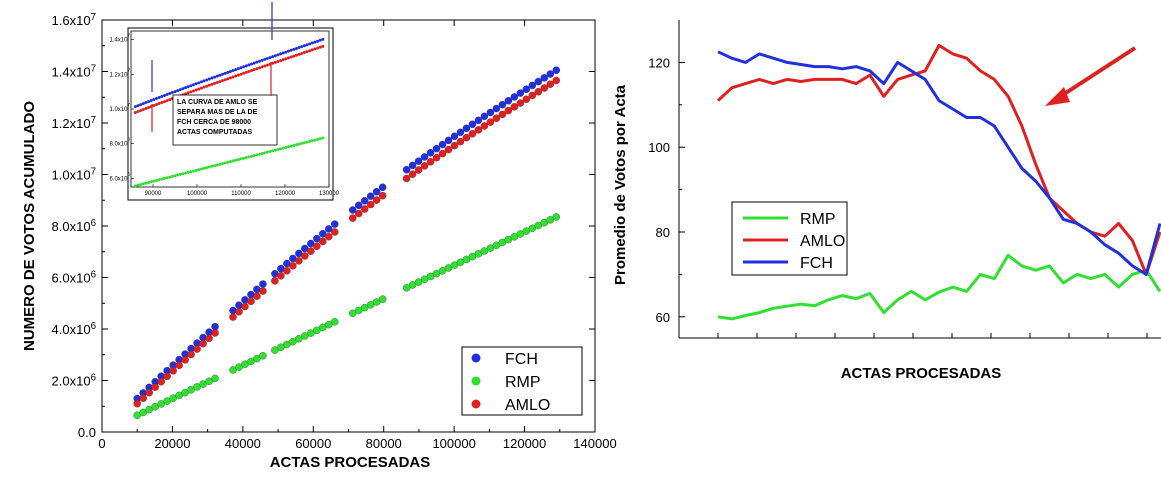 The width and height of the screenshot is (1161, 477). What do you see at coordinates (524, 443) in the screenshot?
I see `left-x-tick-label: 120000` at bounding box center [524, 443].